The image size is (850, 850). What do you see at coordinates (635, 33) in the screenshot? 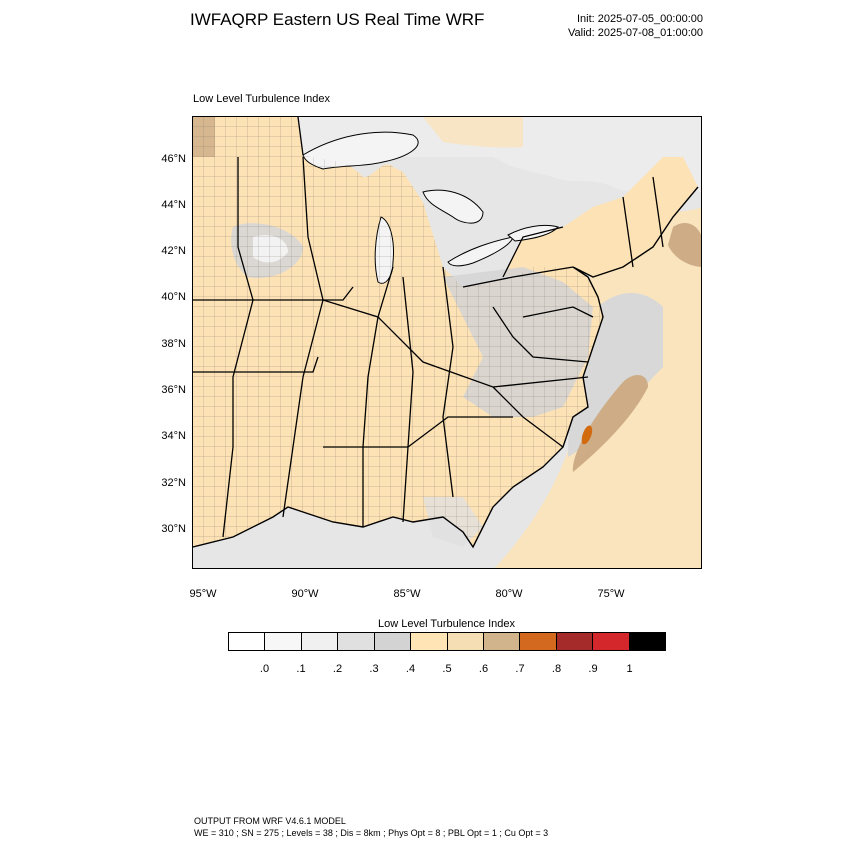
I see `valid-time: Valid: 2025-07-08_01:00:00` at bounding box center [635, 33].